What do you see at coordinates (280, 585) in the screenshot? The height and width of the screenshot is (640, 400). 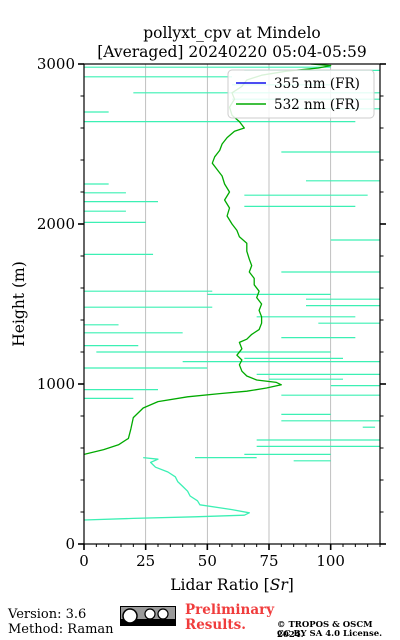 I see `x-axis-label-unit: Sr` at bounding box center [280, 585].